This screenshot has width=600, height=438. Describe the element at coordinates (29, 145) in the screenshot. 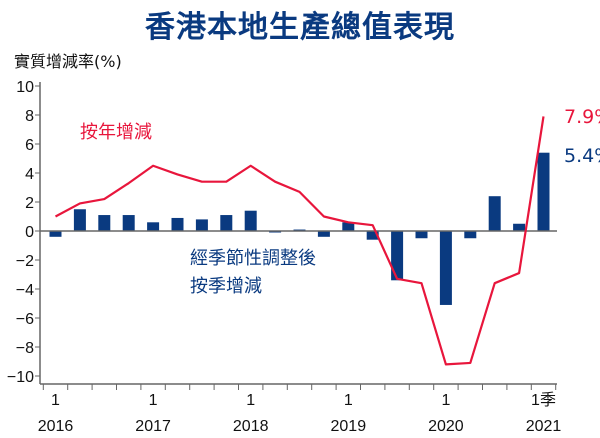

I see `y-tick-label: 6` at that location.